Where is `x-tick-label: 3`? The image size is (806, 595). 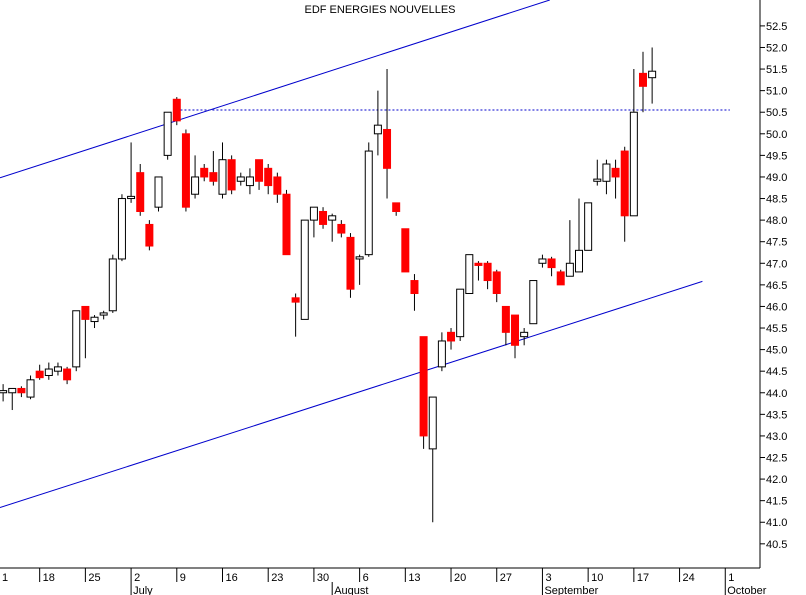 x-tick-label: 3 is located at coordinates (548, 578).